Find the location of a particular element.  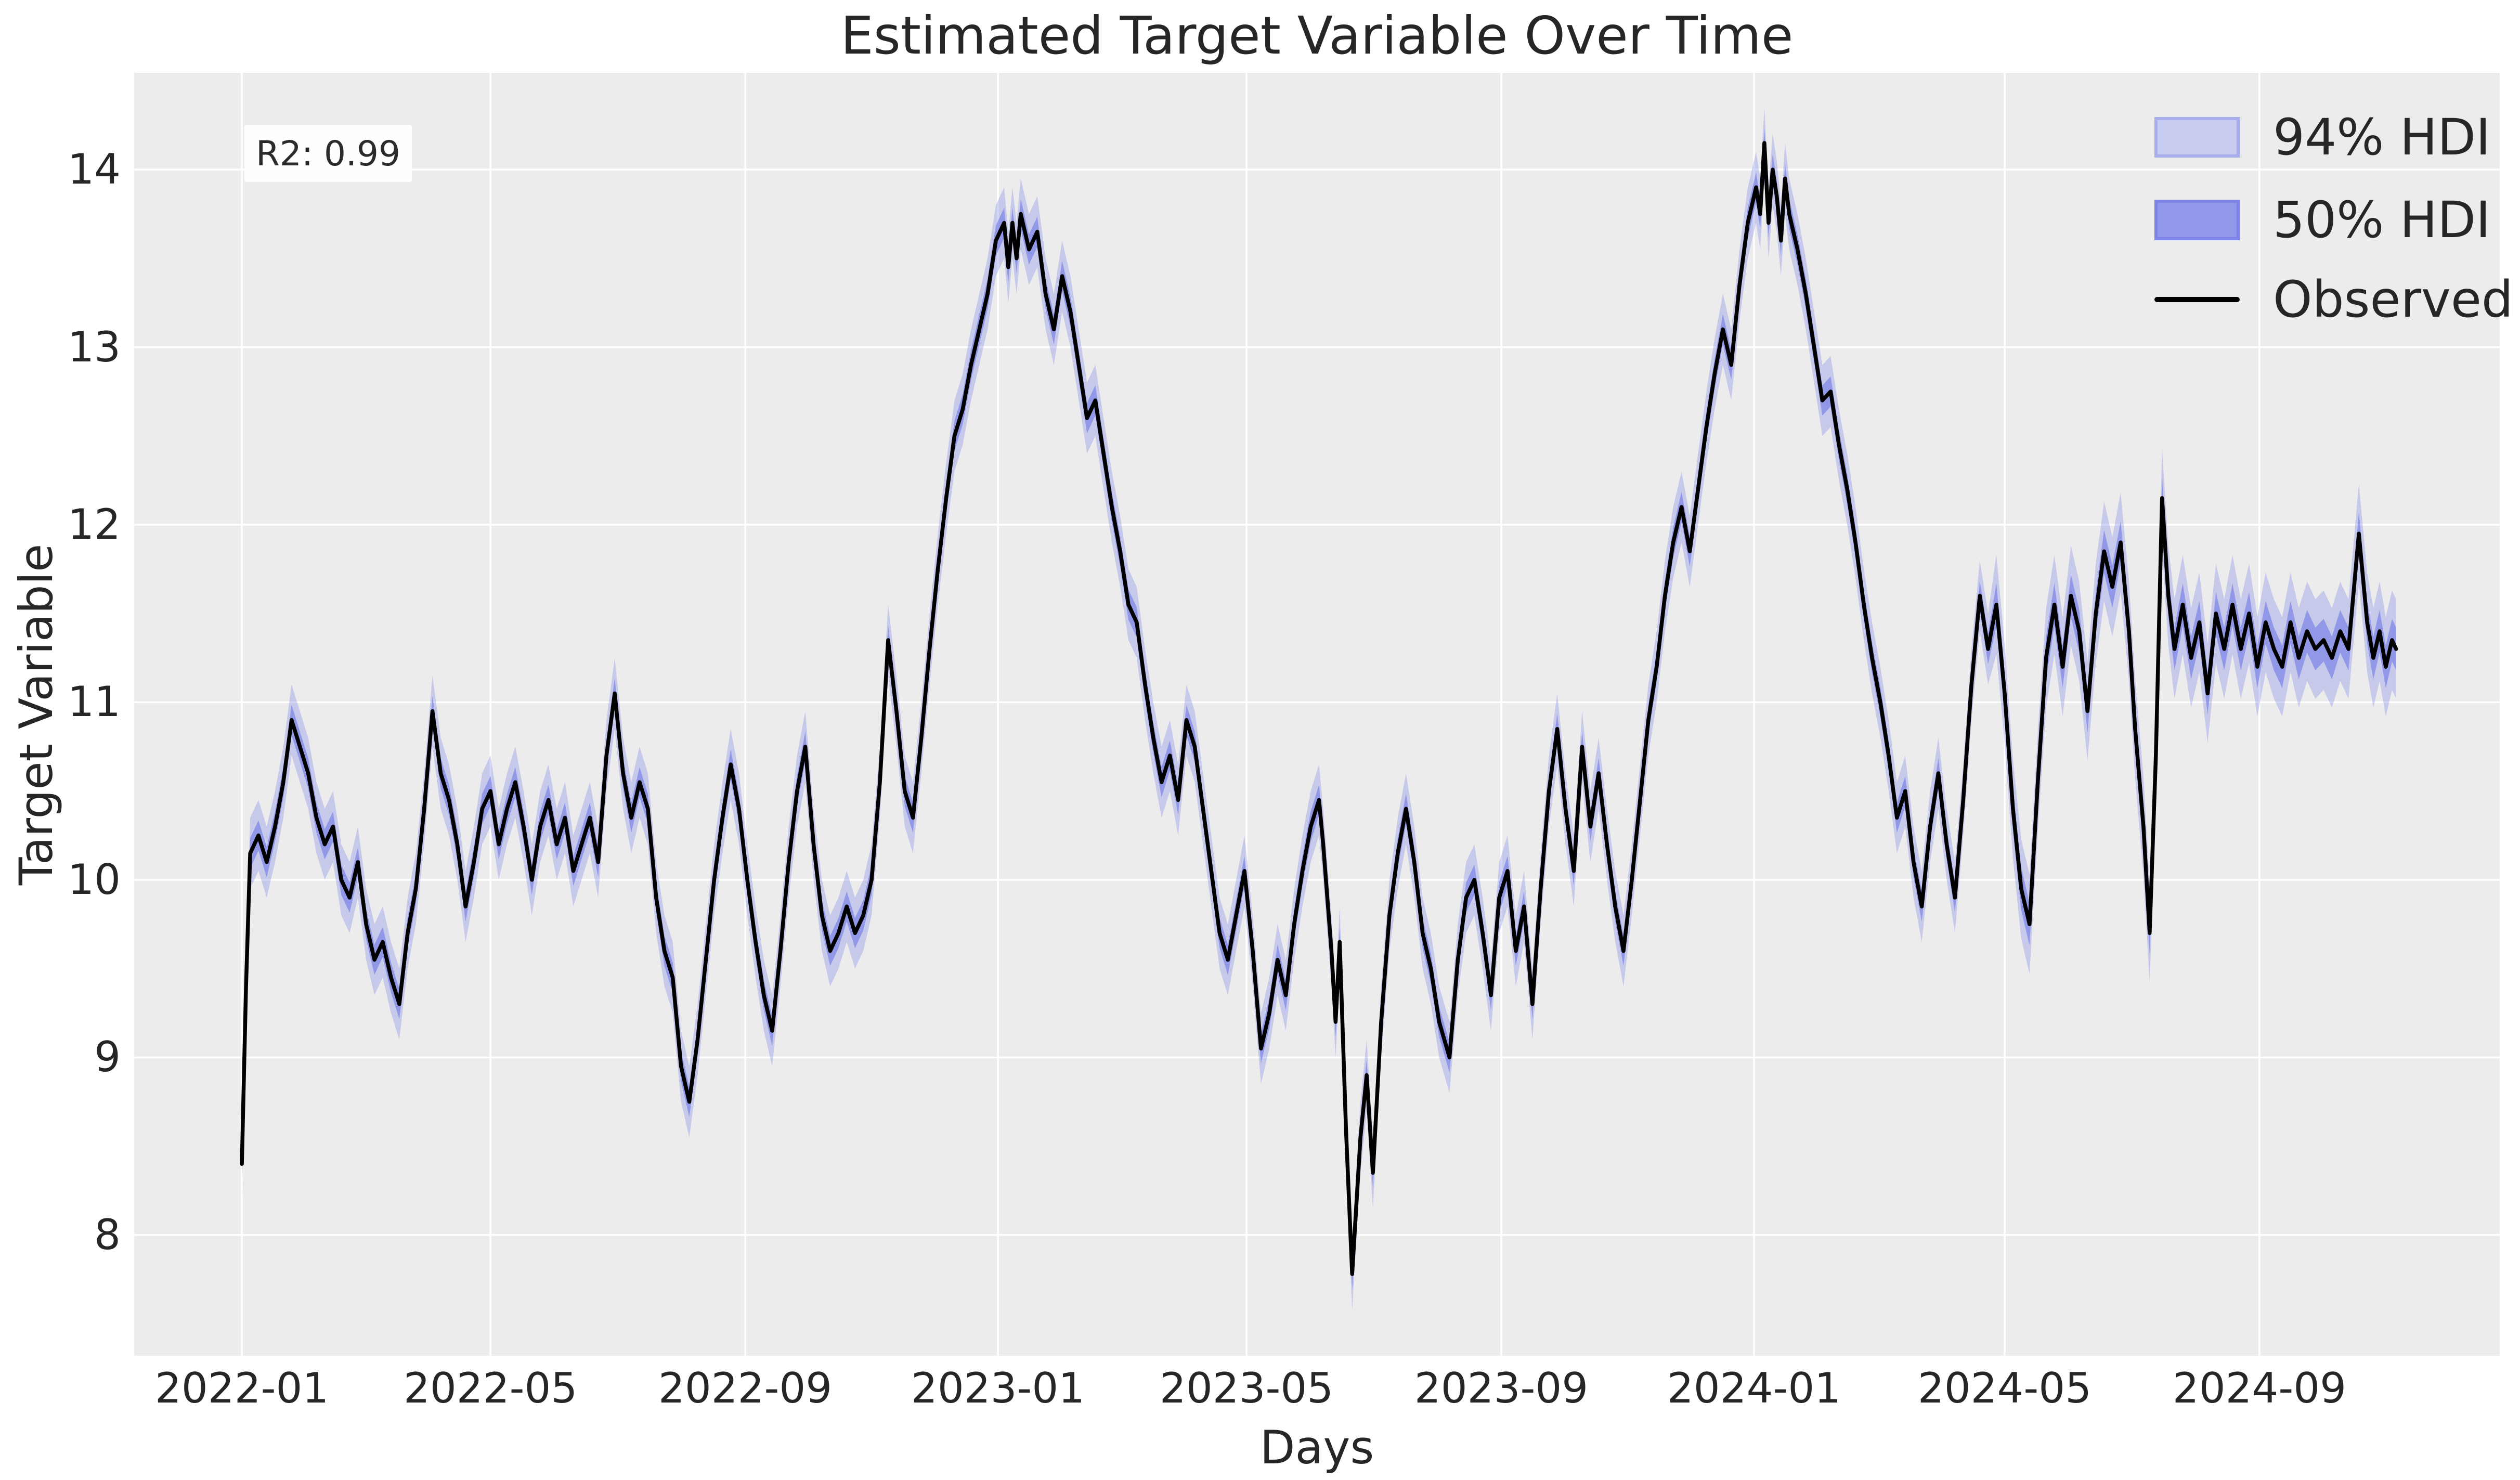

y-tick-label: 8 is located at coordinates (107, 1234).